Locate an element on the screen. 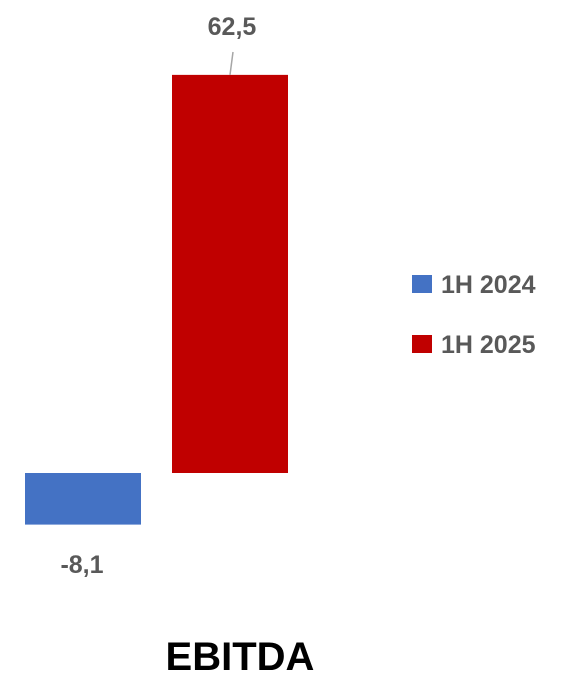 The height and width of the screenshot is (674, 572). data-label-1h-2024: -8,1 is located at coordinates (81, 565).